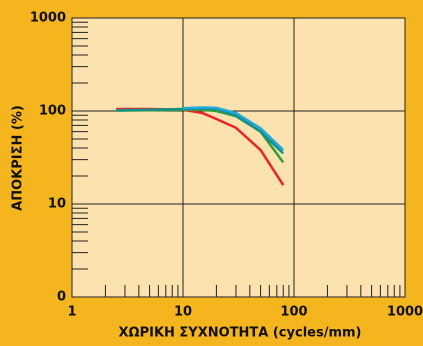 This screenshot has height=346, width=423. I want to click on y-tick-label: 10, so click(57, 204).